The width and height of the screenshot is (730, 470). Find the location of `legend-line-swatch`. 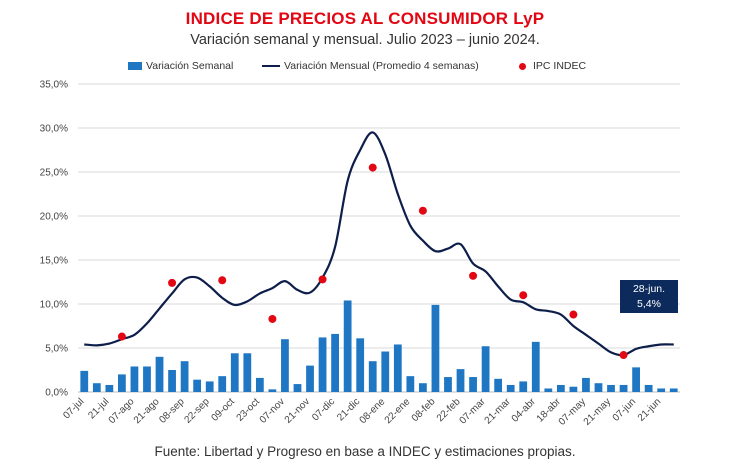

legend-line-swatch is located at coordinates (271, 66).